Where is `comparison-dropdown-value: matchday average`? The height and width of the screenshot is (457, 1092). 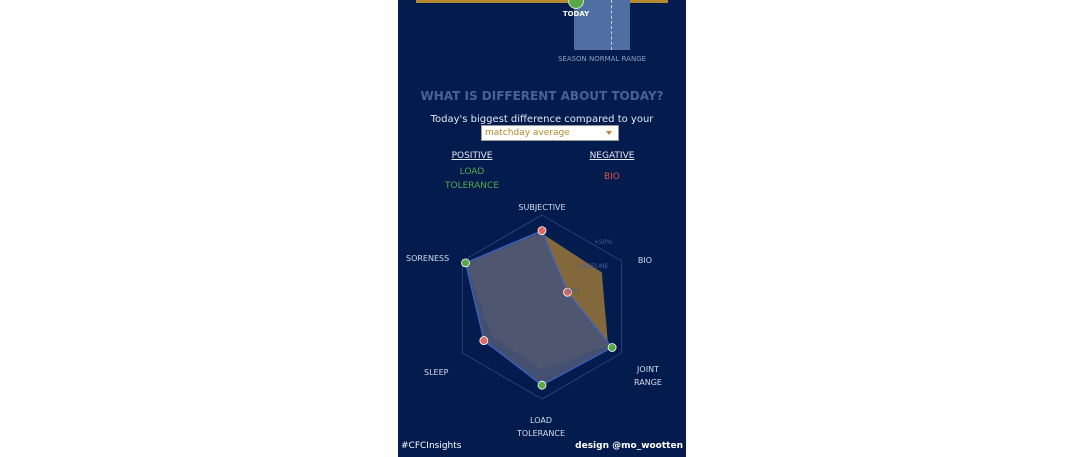 comparison-dropdown-value: matchday average is located at coordinates (527, 133).